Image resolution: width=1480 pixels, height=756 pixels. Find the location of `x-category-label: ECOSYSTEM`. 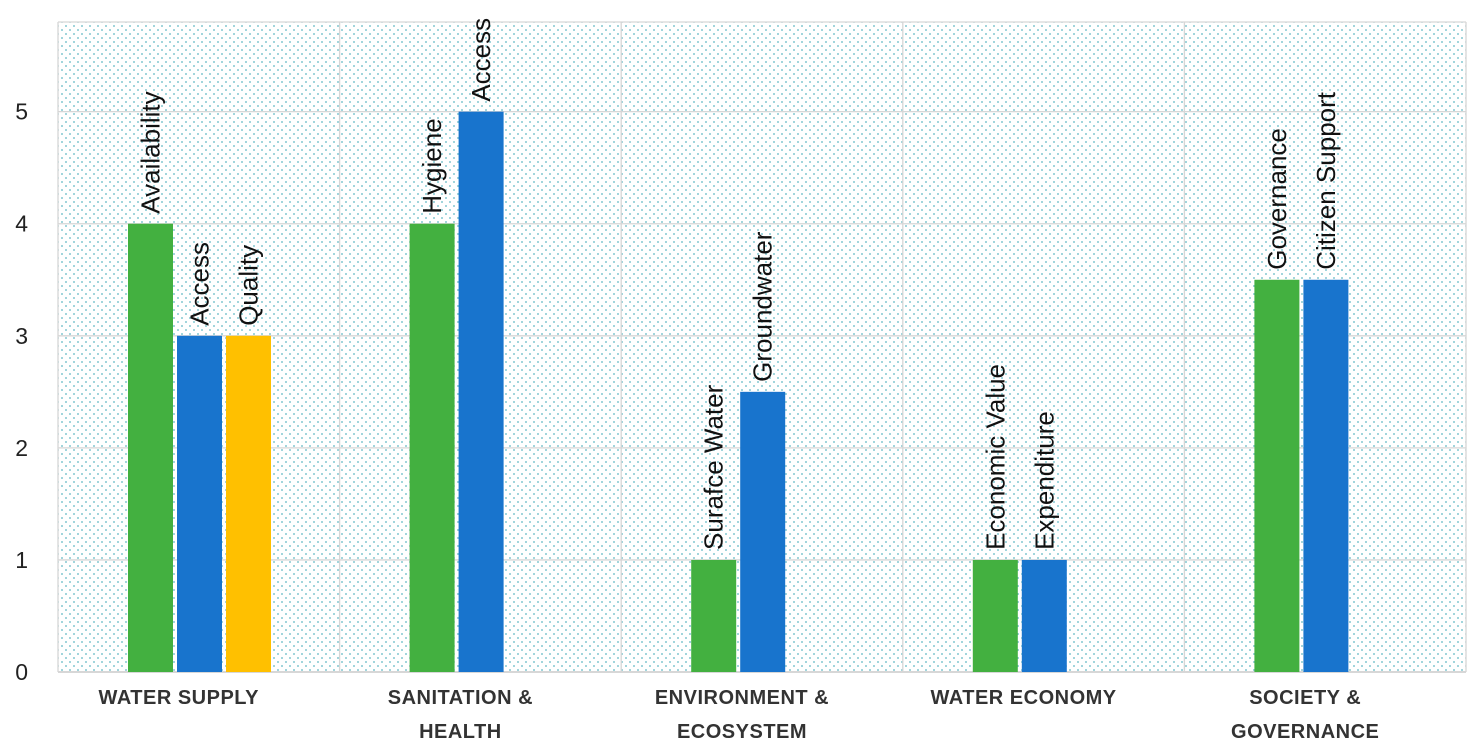

x-category-label: ECOSYSTEM is located at coordinates (742, 732).